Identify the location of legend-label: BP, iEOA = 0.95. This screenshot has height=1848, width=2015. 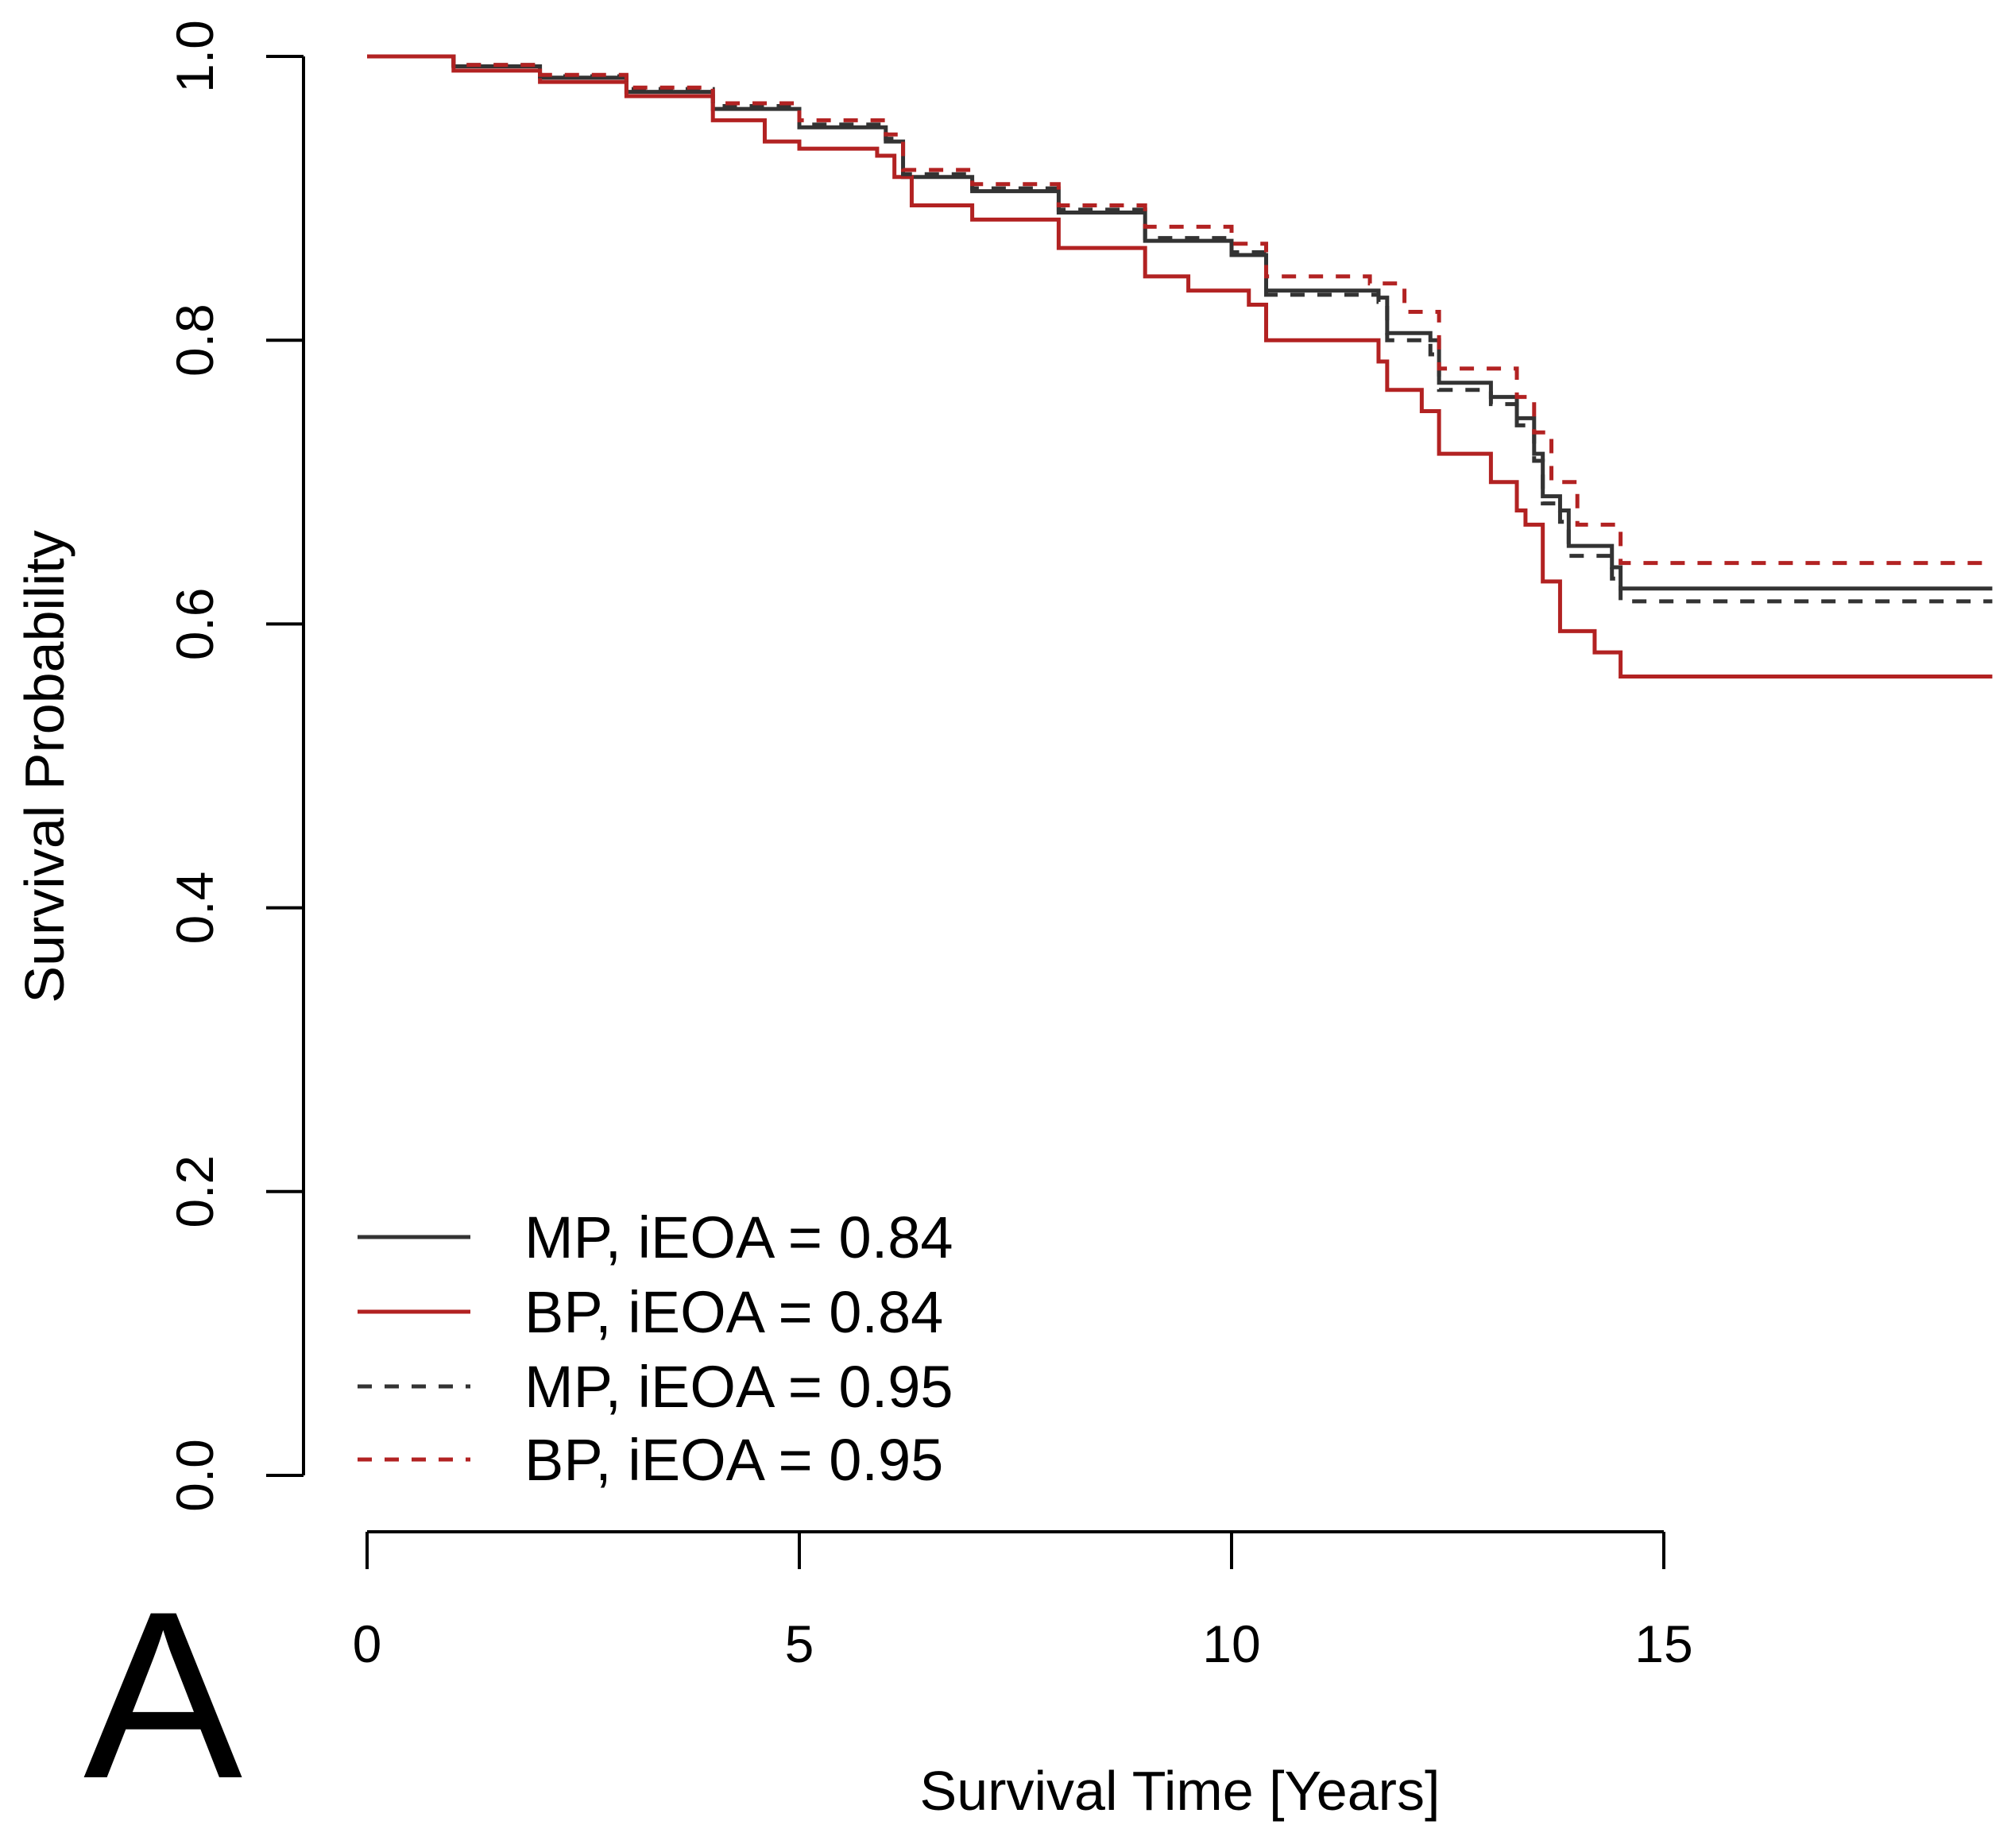
(733, 1460).